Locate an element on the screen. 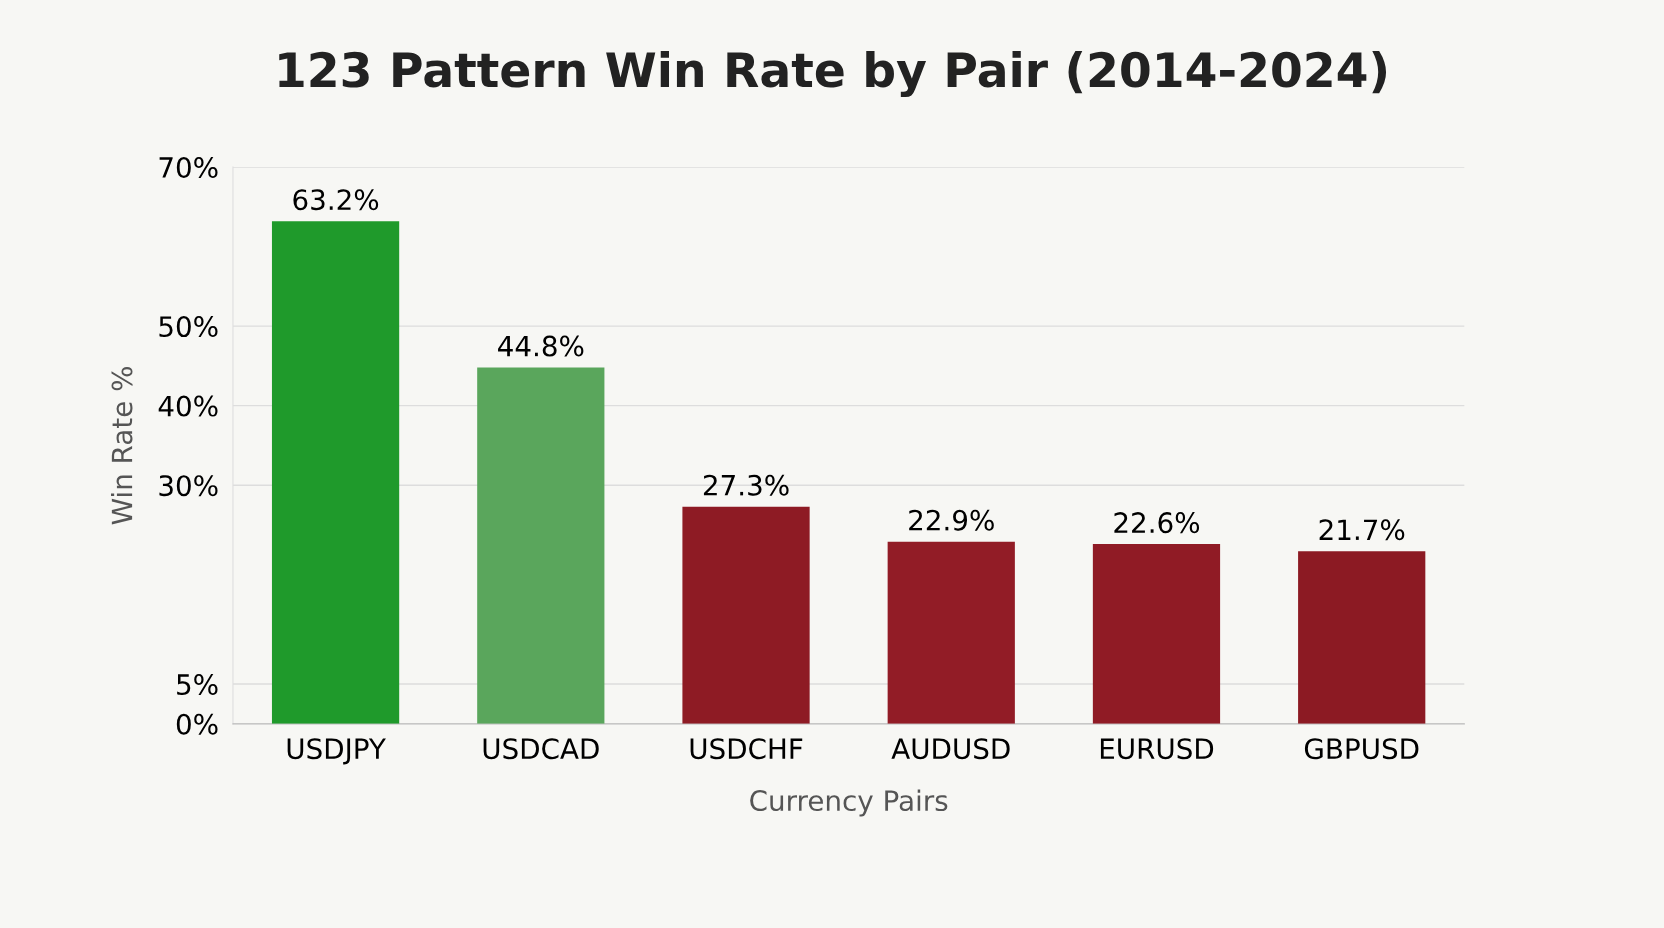 This screenshot has height=928, width=1664. chart-title: 123 Pattern Win Rate by Pair (2014-2024) is located at coordinates (833, 74).